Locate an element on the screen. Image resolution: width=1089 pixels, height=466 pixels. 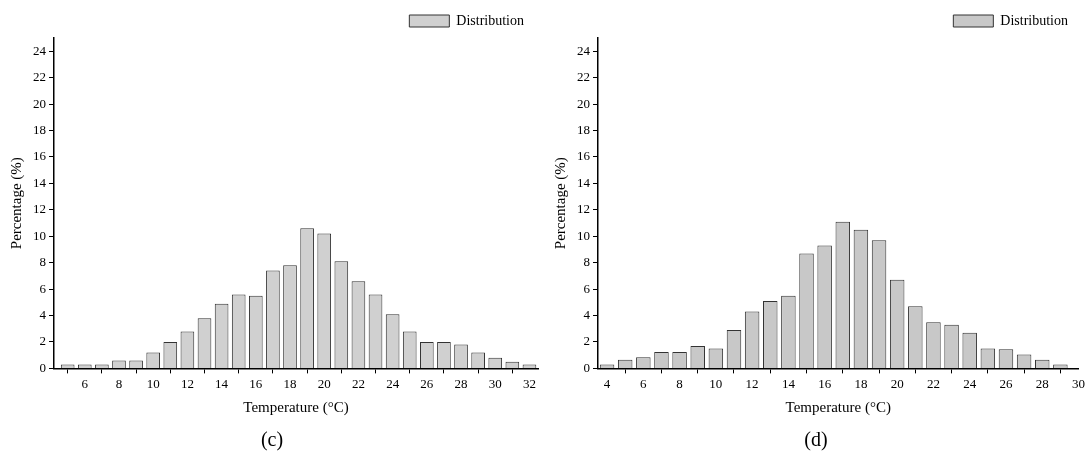
text: (d) is located at coordinates (816, 439).